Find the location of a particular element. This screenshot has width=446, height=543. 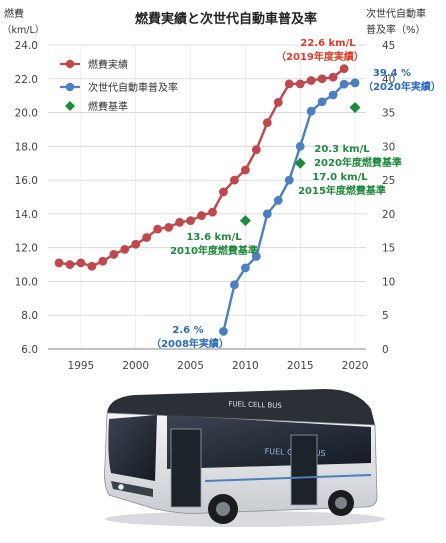

y-tick-label-left: 18.0 is located at coordinates (26, 147).